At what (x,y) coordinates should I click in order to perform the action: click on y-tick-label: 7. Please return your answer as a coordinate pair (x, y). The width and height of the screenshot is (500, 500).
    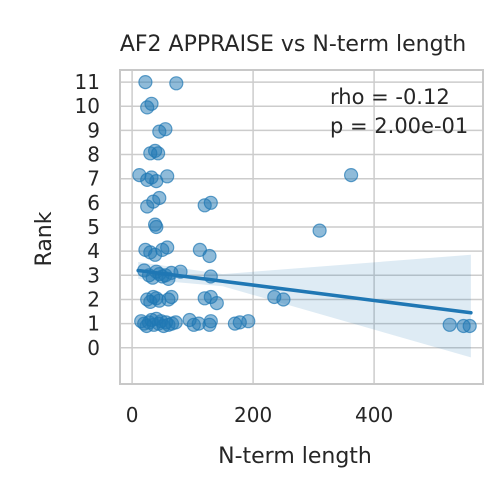
    Looking at the image, I should click on (93, 179).